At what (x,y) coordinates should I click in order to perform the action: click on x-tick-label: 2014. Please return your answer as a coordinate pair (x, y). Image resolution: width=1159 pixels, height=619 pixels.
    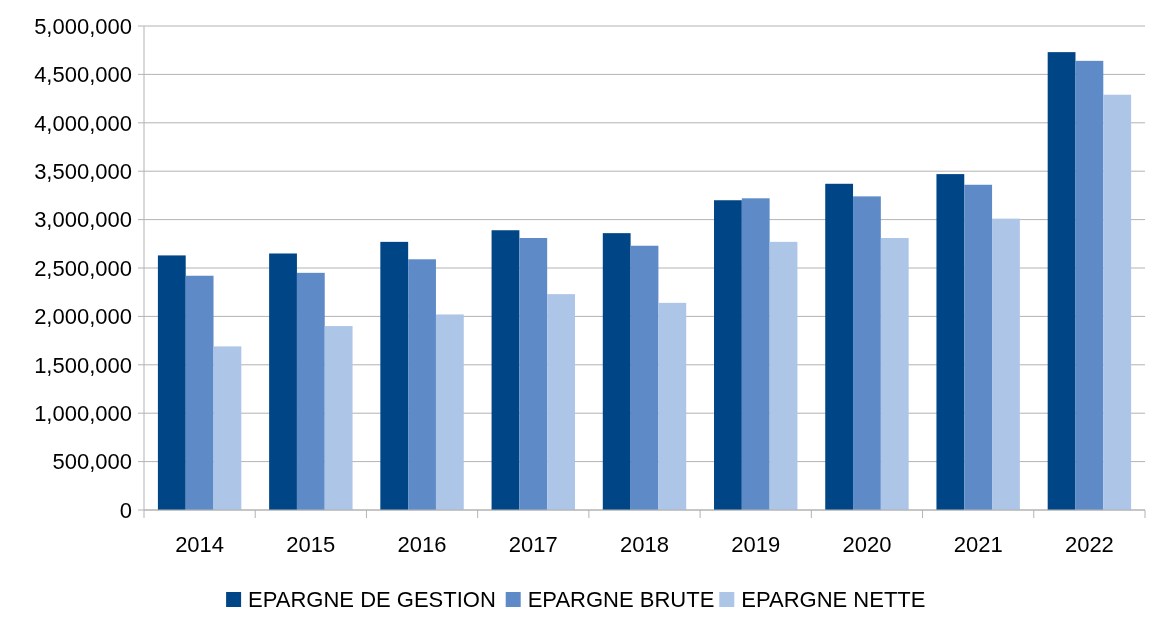
    Looking at the image, I should click on (200, 544).